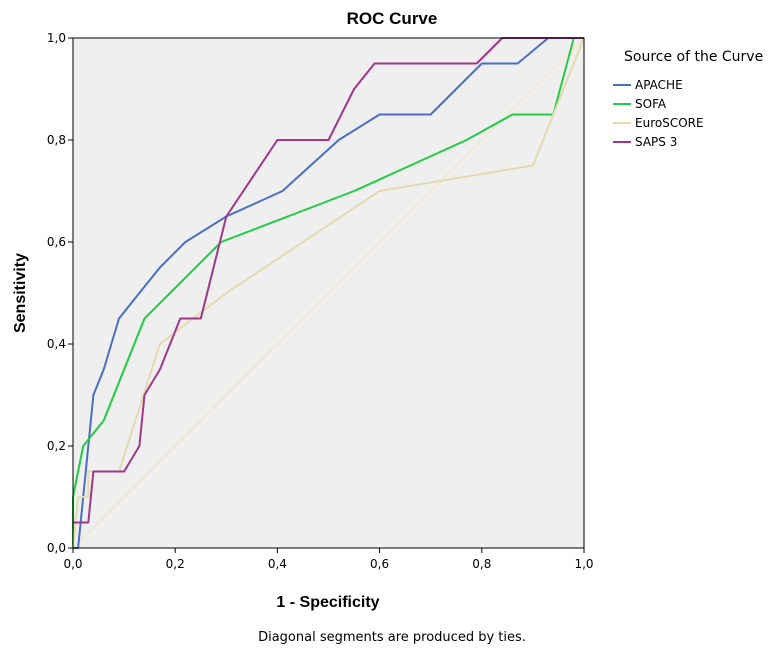  Describe the element at coordinates (693, 57) in the screenshot. I see `legend-title: Source of the Curve` at that location.